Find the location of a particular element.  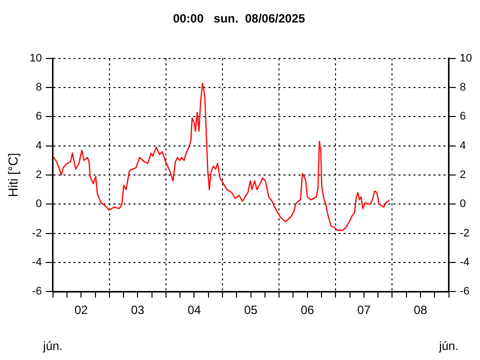

y2-tick-label: 2 is located at coordinates (463, 175).